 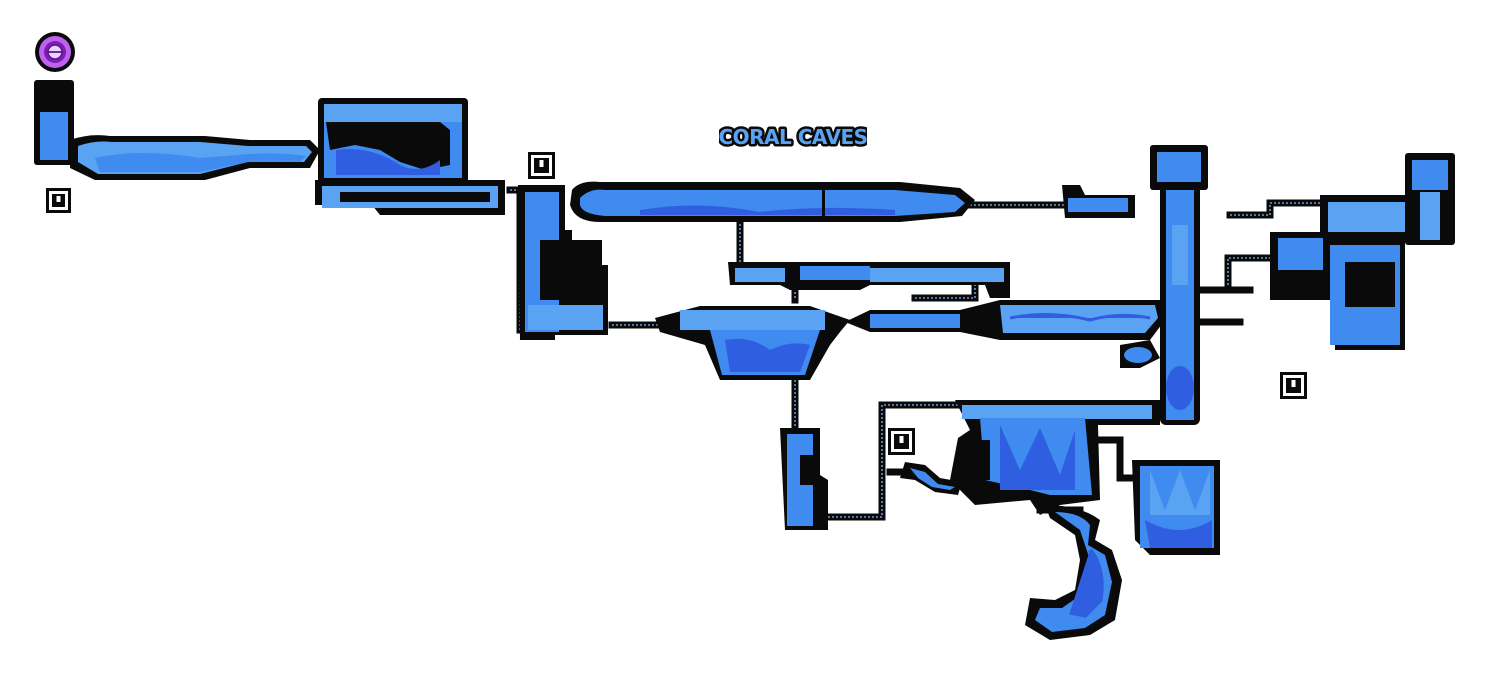 I want to click on room-west-shaft, so click(x=563, y=262).